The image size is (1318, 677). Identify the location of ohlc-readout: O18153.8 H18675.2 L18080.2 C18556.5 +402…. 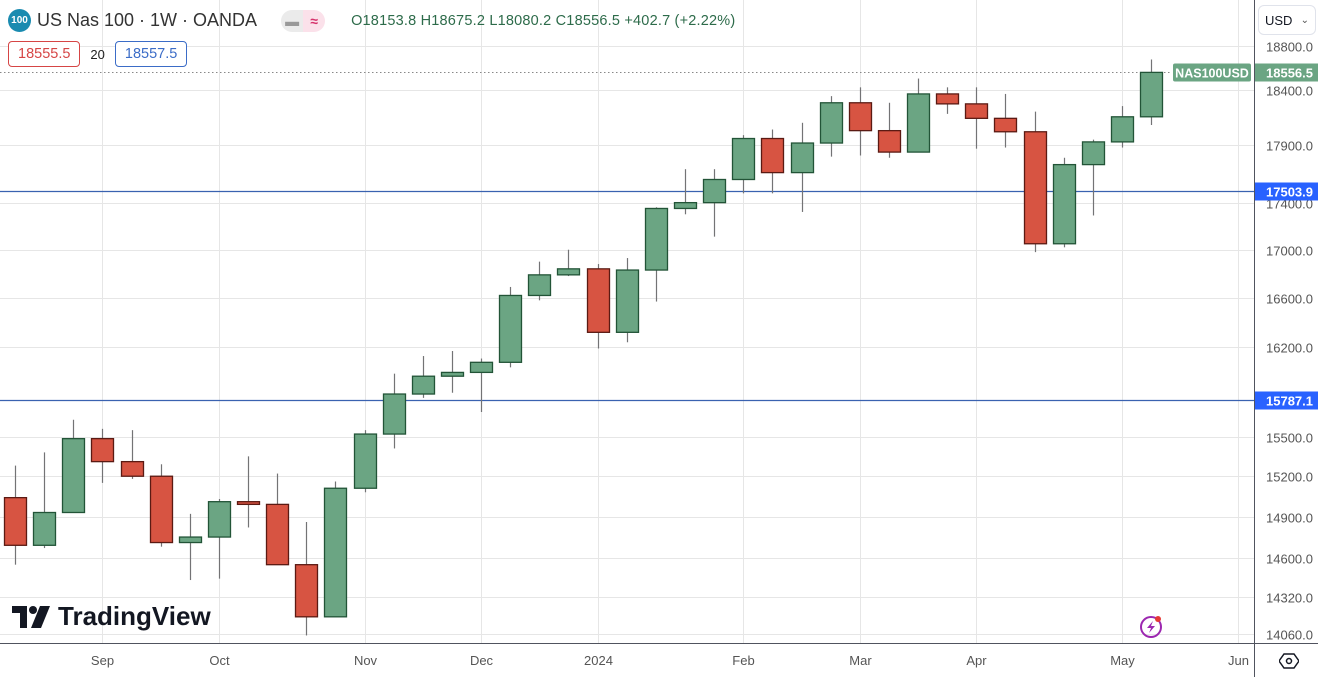
(543, 21).